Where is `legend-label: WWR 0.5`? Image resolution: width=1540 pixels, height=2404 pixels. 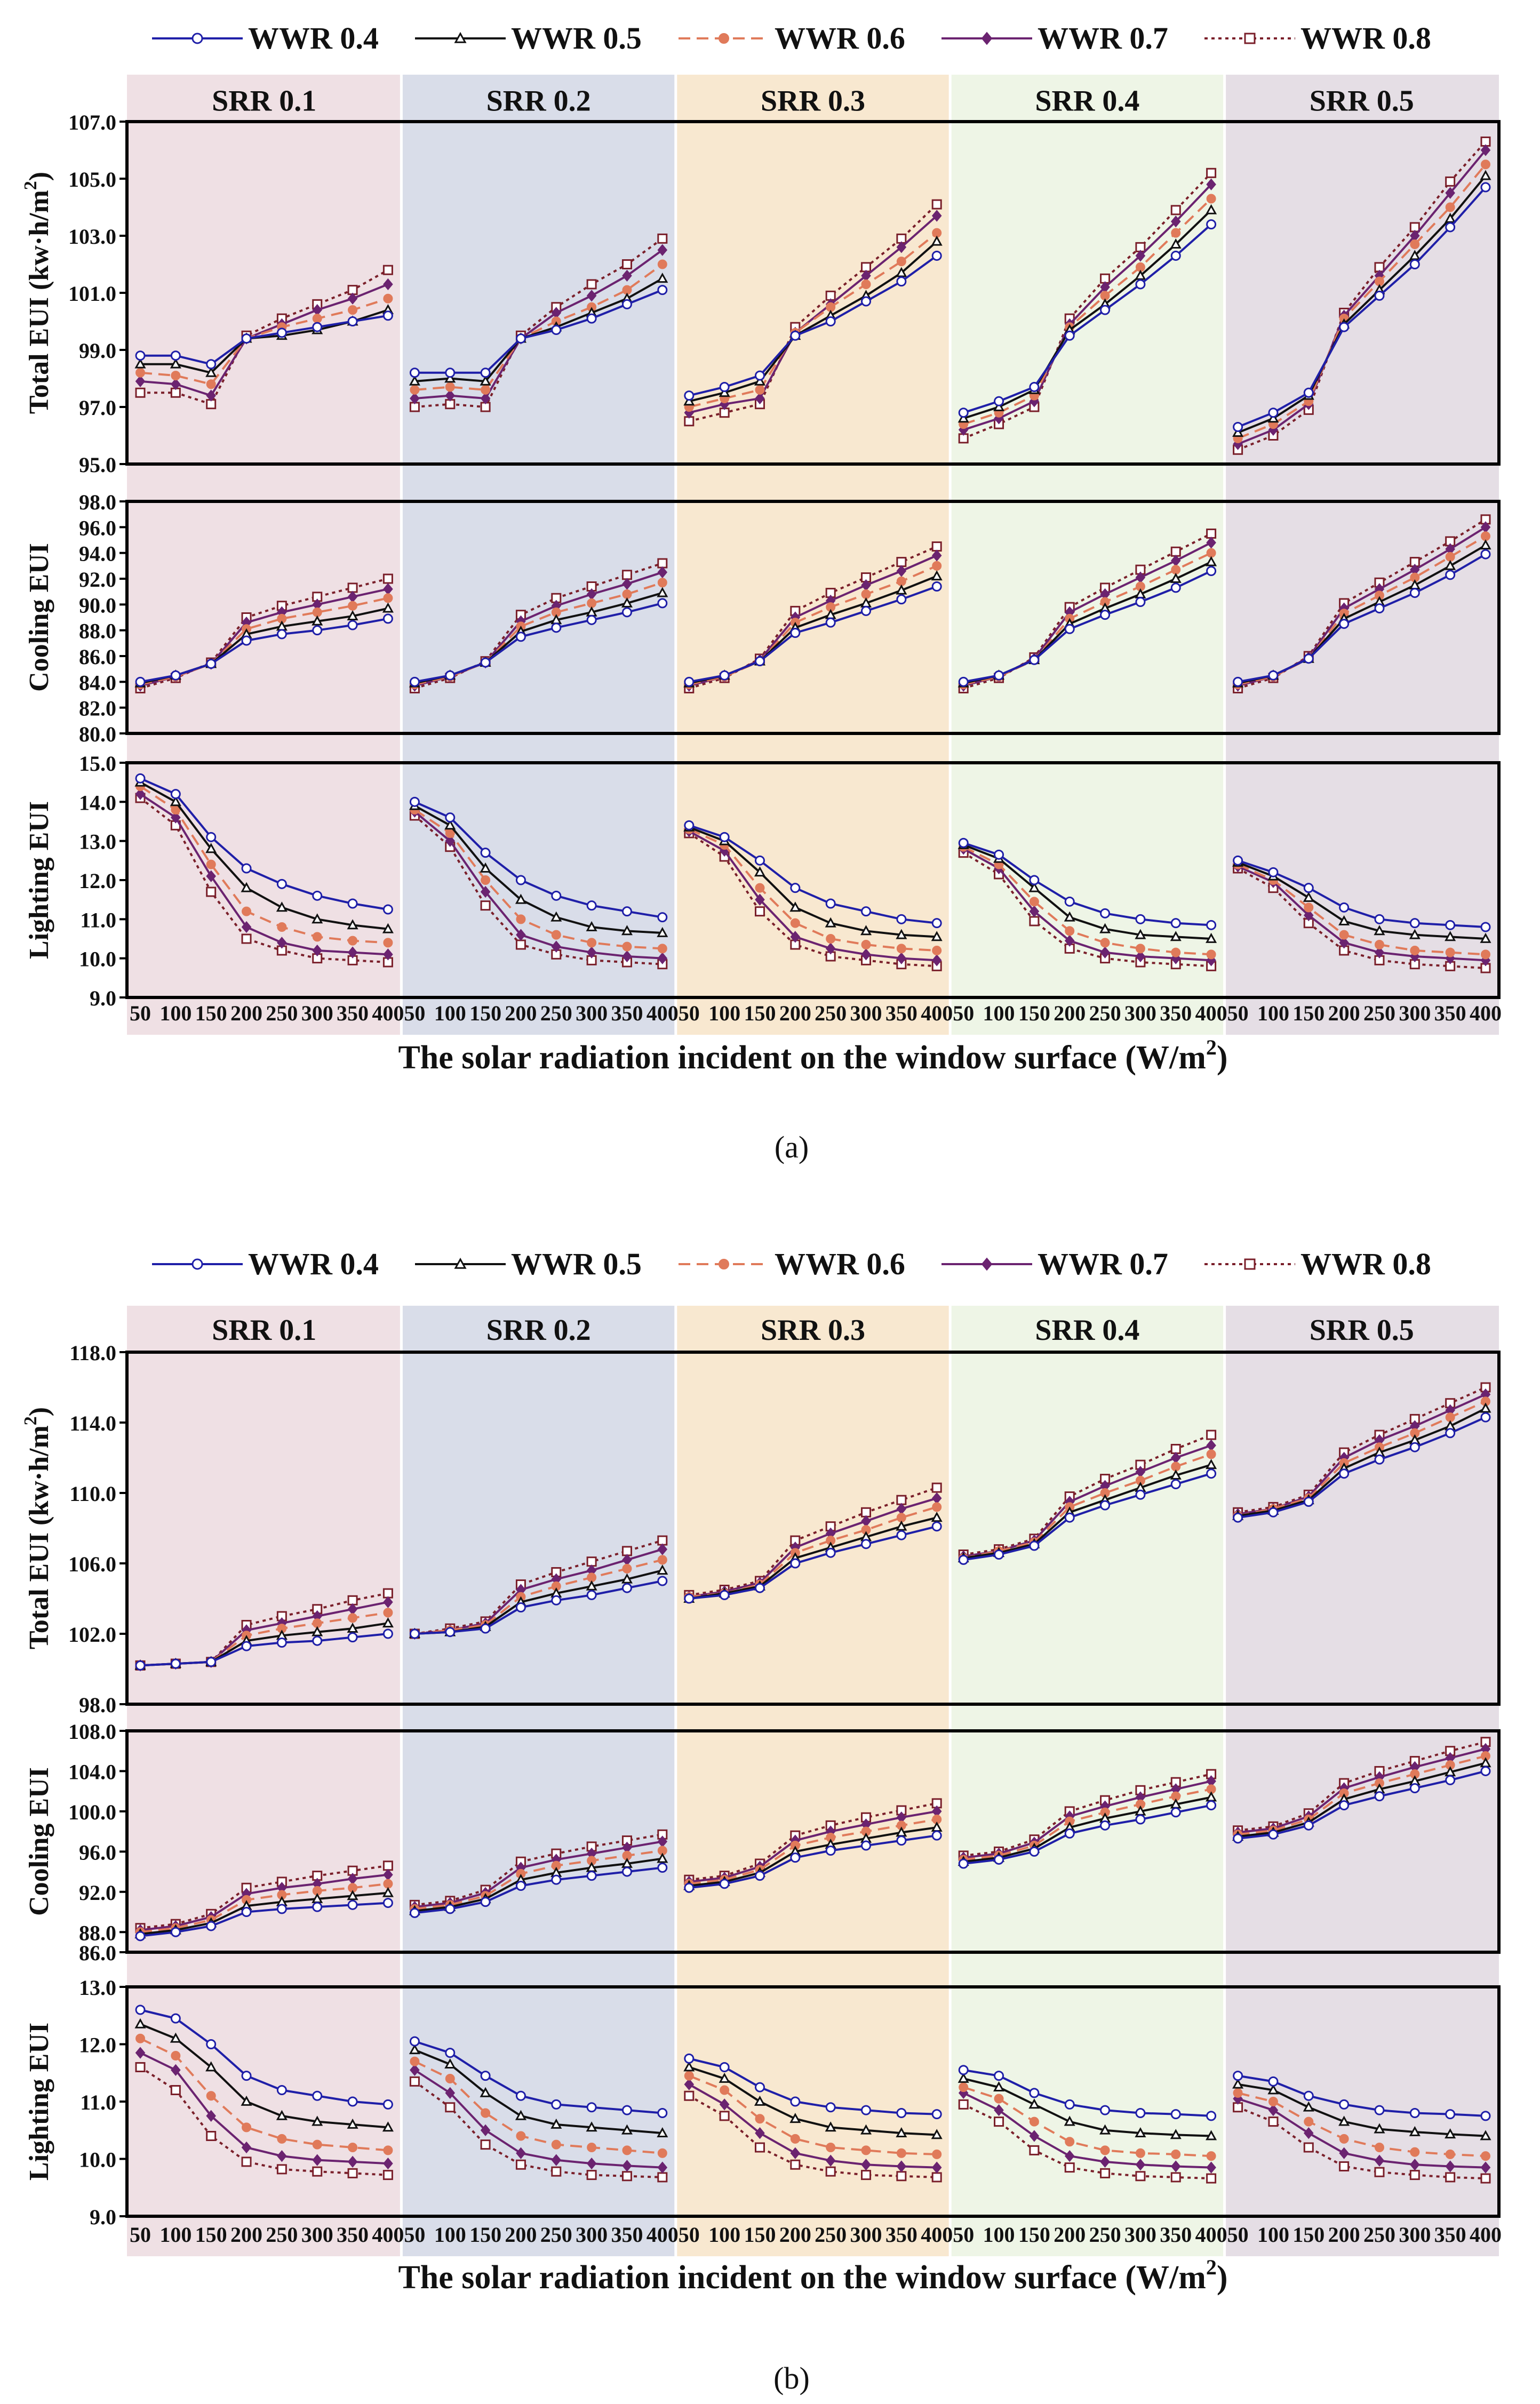
legend-label: WWR 0.5 is located at coordinates (576, 1264).